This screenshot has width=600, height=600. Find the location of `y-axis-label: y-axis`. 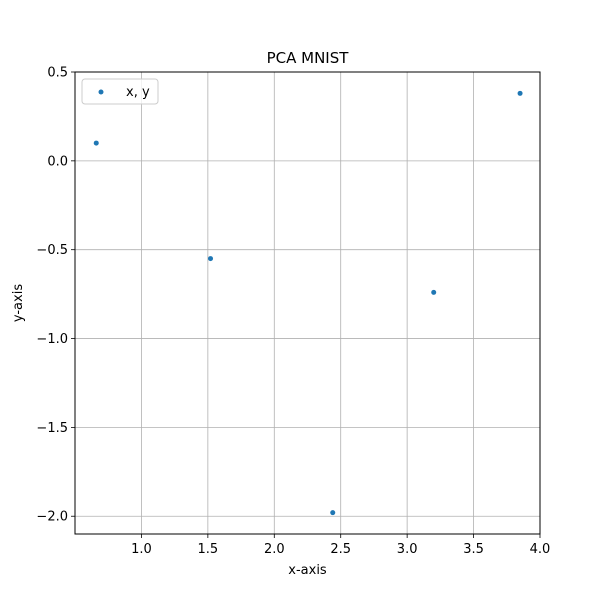

y-axis-label: y-axis is located at coordinates (18, 303).